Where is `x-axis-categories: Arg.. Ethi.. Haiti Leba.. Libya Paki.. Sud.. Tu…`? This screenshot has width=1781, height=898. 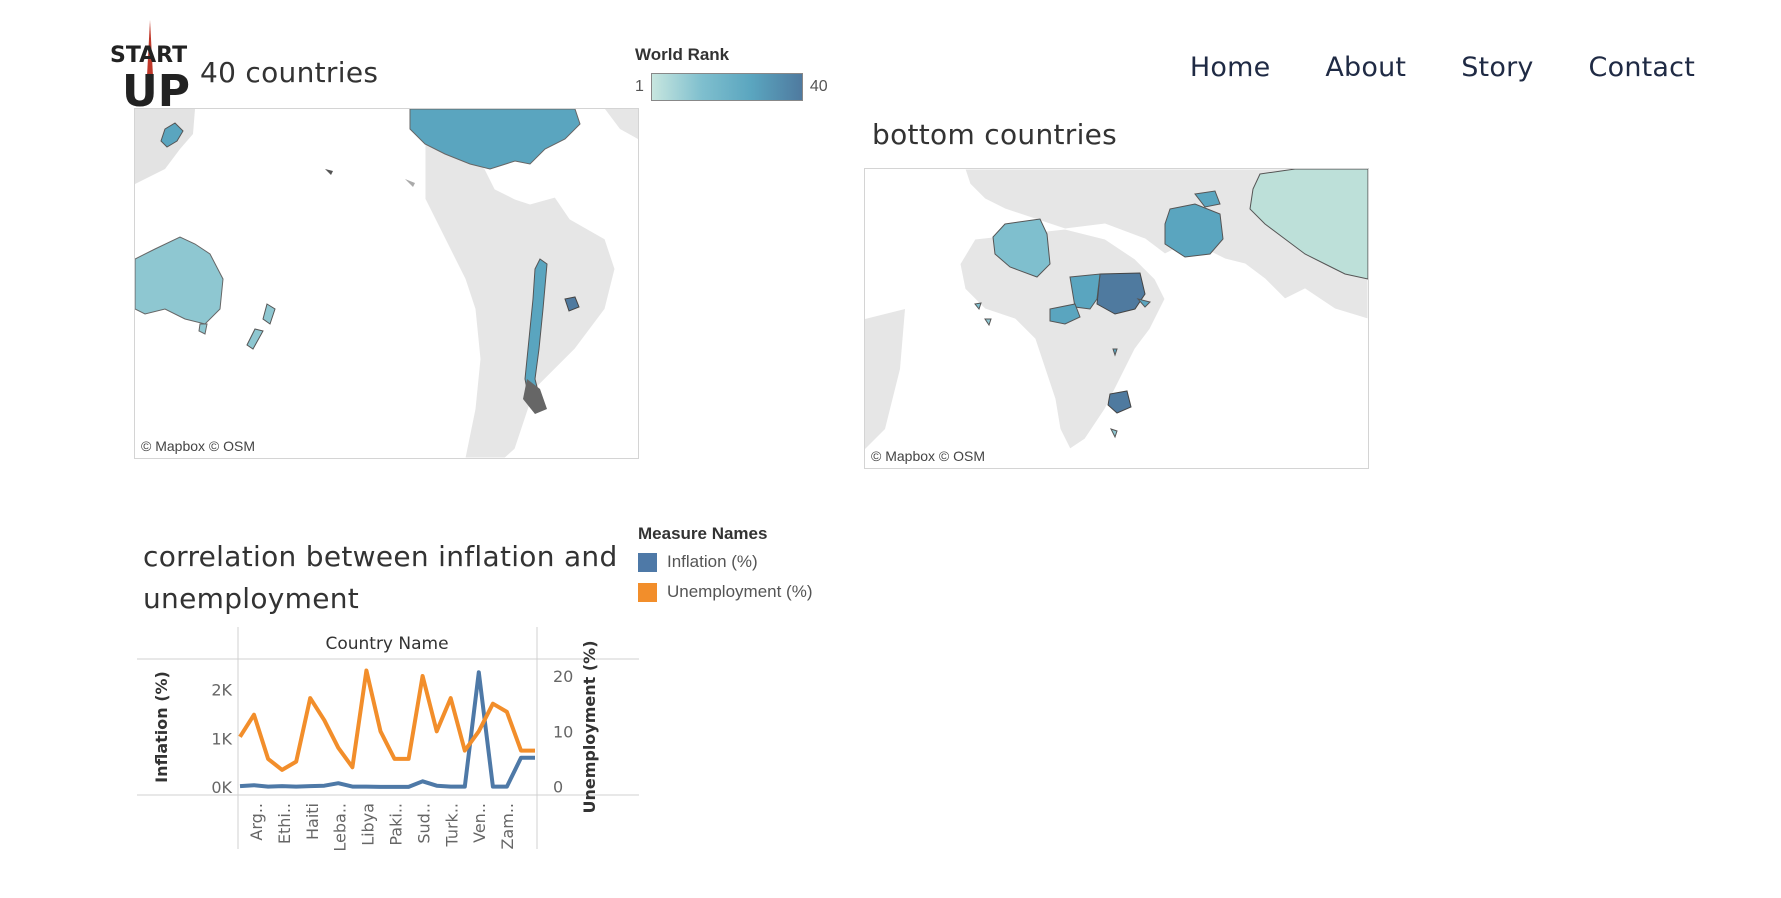 x-axis-categories: Arg.. Ethi.. Haiti Leba.. Libya Paki.. Sud.. Tu… is located at coordinates (382, 827).